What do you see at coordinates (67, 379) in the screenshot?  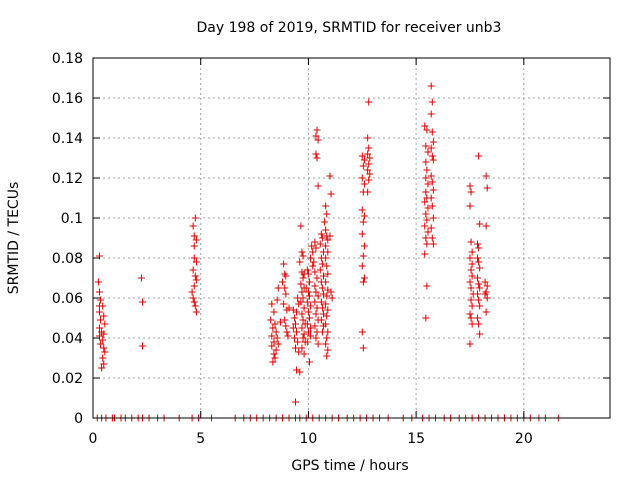 I see `y-tick-label: 0.02` at bounding box center [67, 379].